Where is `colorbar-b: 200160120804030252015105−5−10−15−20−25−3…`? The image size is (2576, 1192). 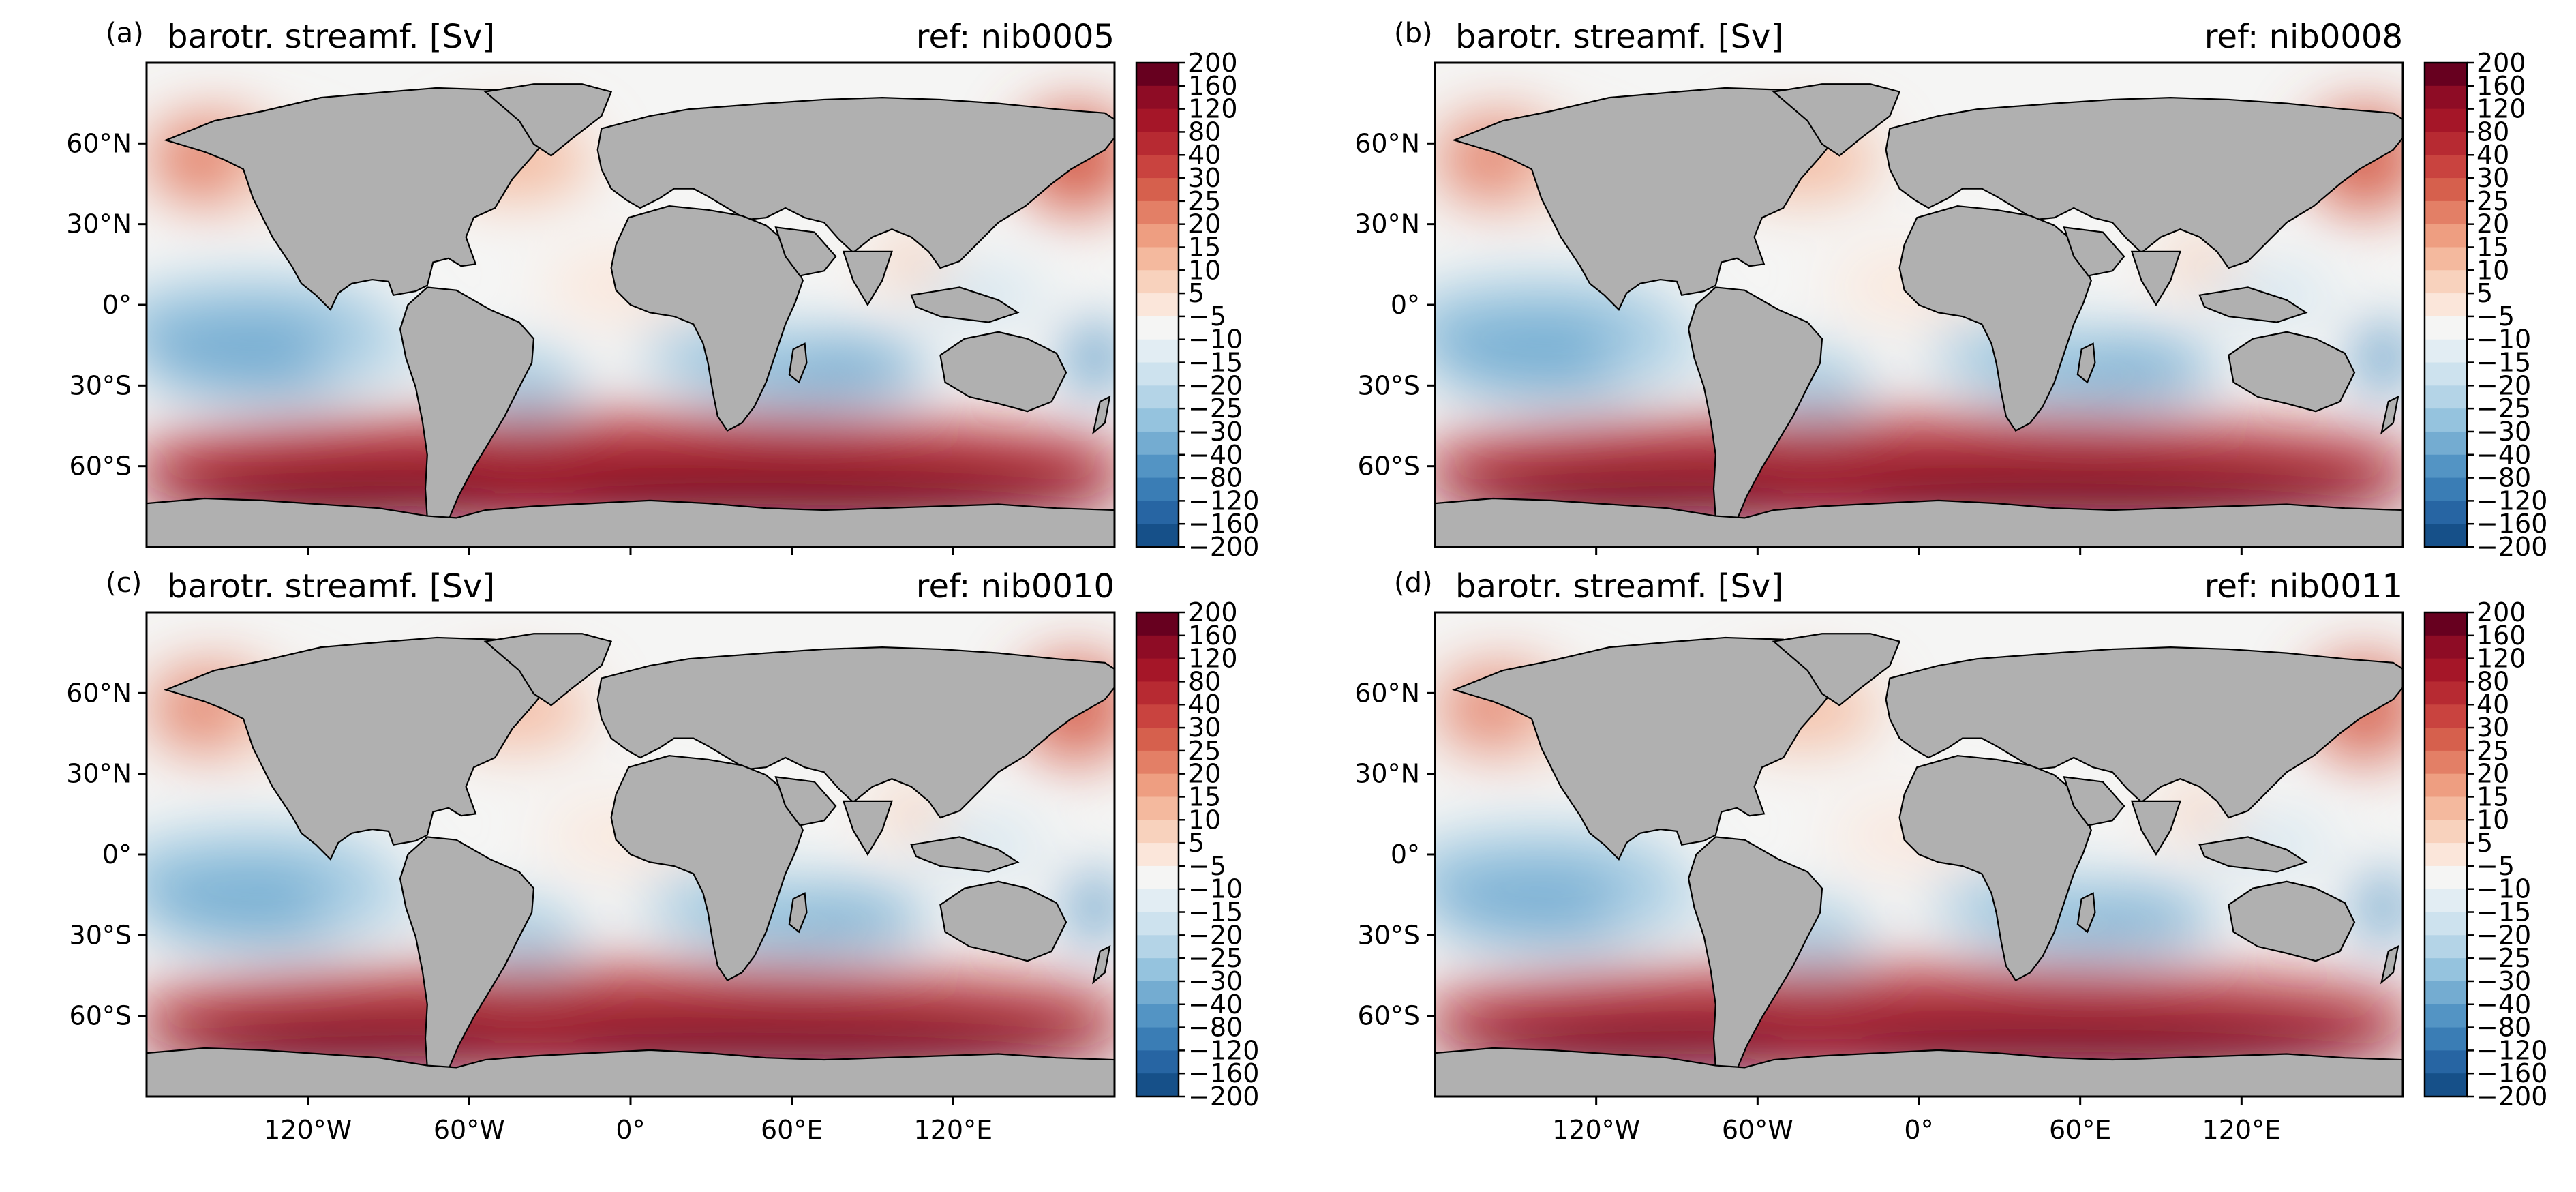 colorbar-b: 200160120804030252015105−5−10−15−20−25−3… is located at coordinates (2485, 305).